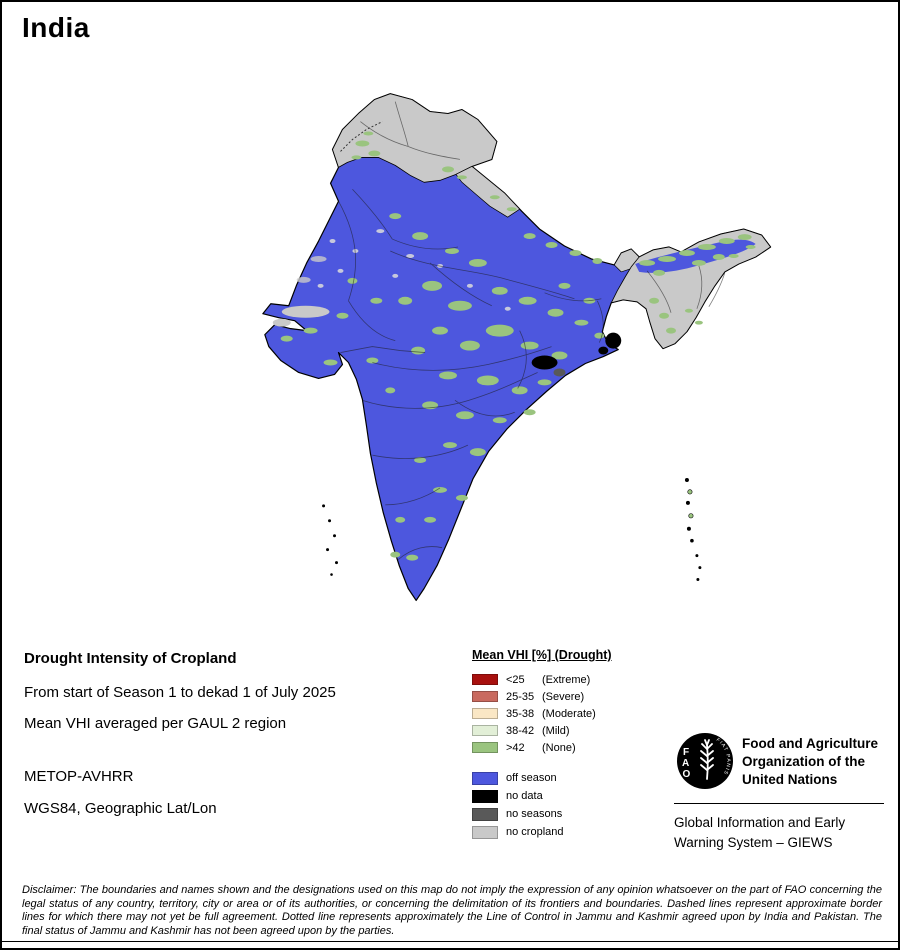  Describe the element at coordinates (690, 288) in the screenshot. I see `northeast-no-cropland-region` at that location.